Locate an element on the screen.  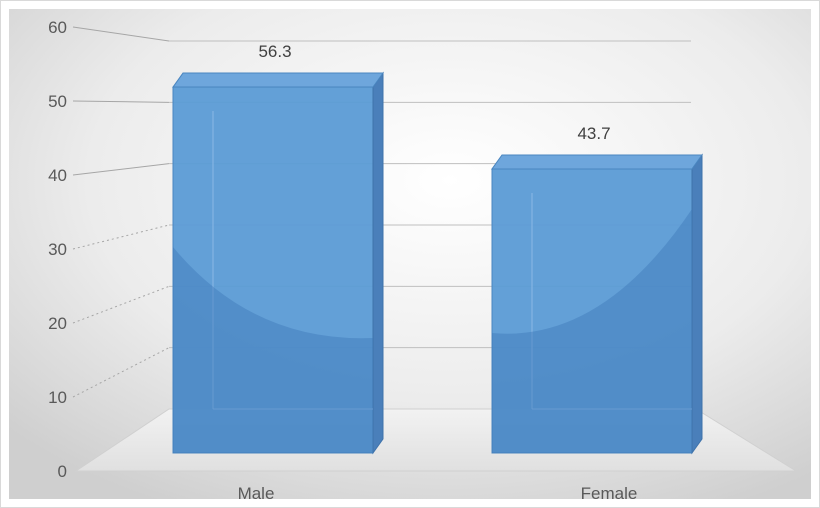
data-label: 56.3 is located at coordinates (274, 51).